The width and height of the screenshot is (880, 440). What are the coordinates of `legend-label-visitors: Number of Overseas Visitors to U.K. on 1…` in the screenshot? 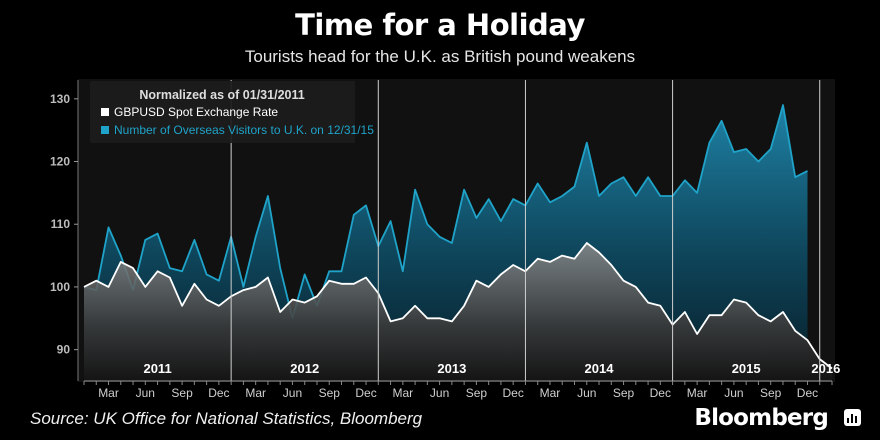 It's located at (244, 130).